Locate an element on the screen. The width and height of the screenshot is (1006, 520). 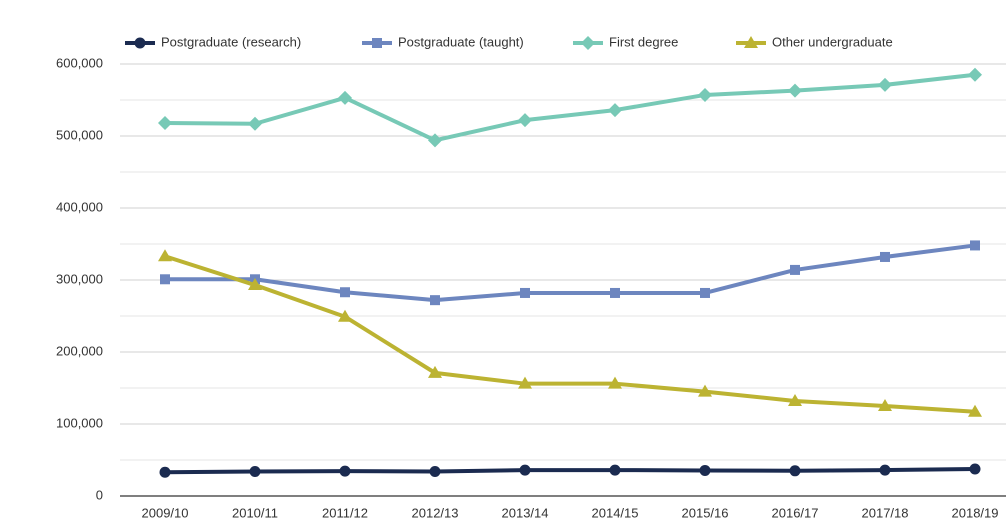
y-tick-label: 200,000 is located at coordinates (79, 350).